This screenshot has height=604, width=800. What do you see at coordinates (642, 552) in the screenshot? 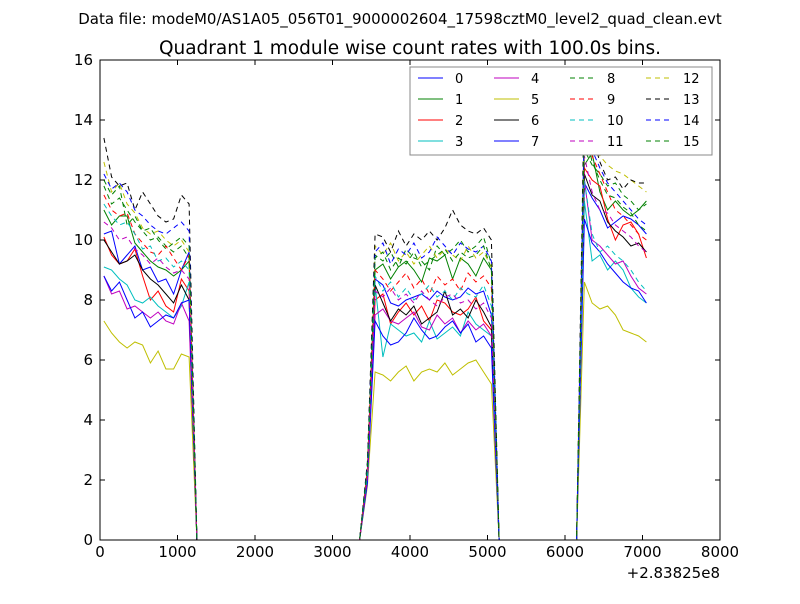
I see `x-tick-label: 7000` at bounding box center [642, 552].